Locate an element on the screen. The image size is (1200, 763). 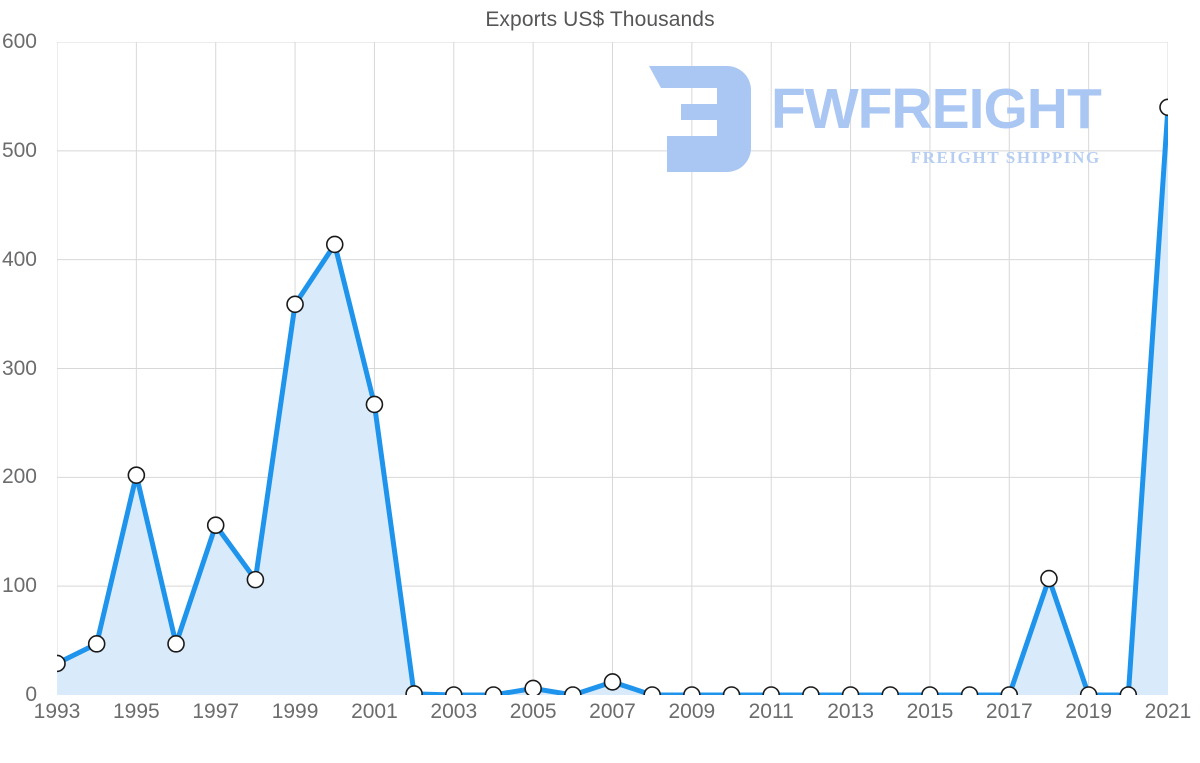
x-tick-label: 1993 is located at coordinates (57, 711).